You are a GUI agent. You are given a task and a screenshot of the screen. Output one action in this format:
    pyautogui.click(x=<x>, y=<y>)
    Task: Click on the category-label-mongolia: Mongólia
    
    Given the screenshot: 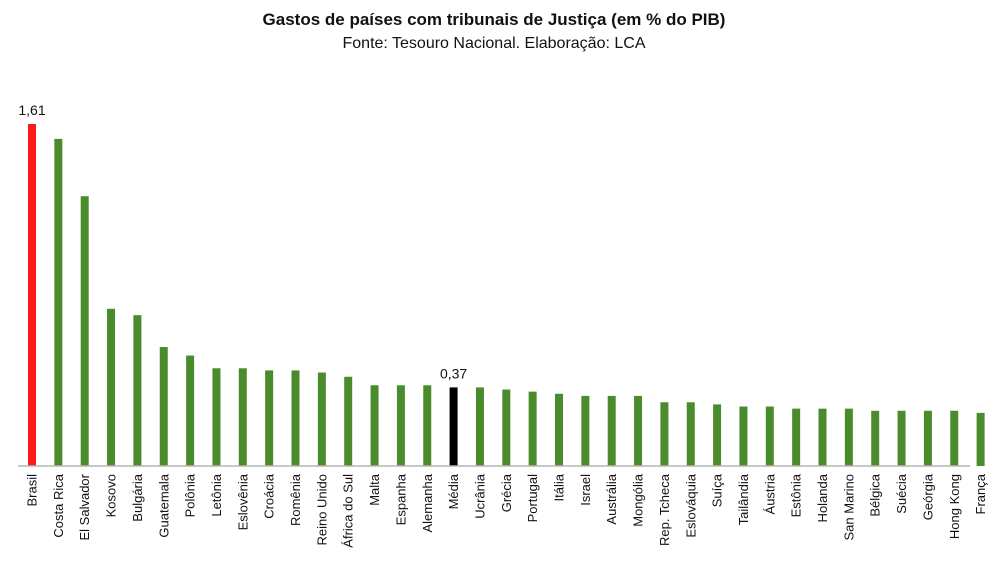 What is the action you would take?
    pyautogui.click(x=638, y=500)
    